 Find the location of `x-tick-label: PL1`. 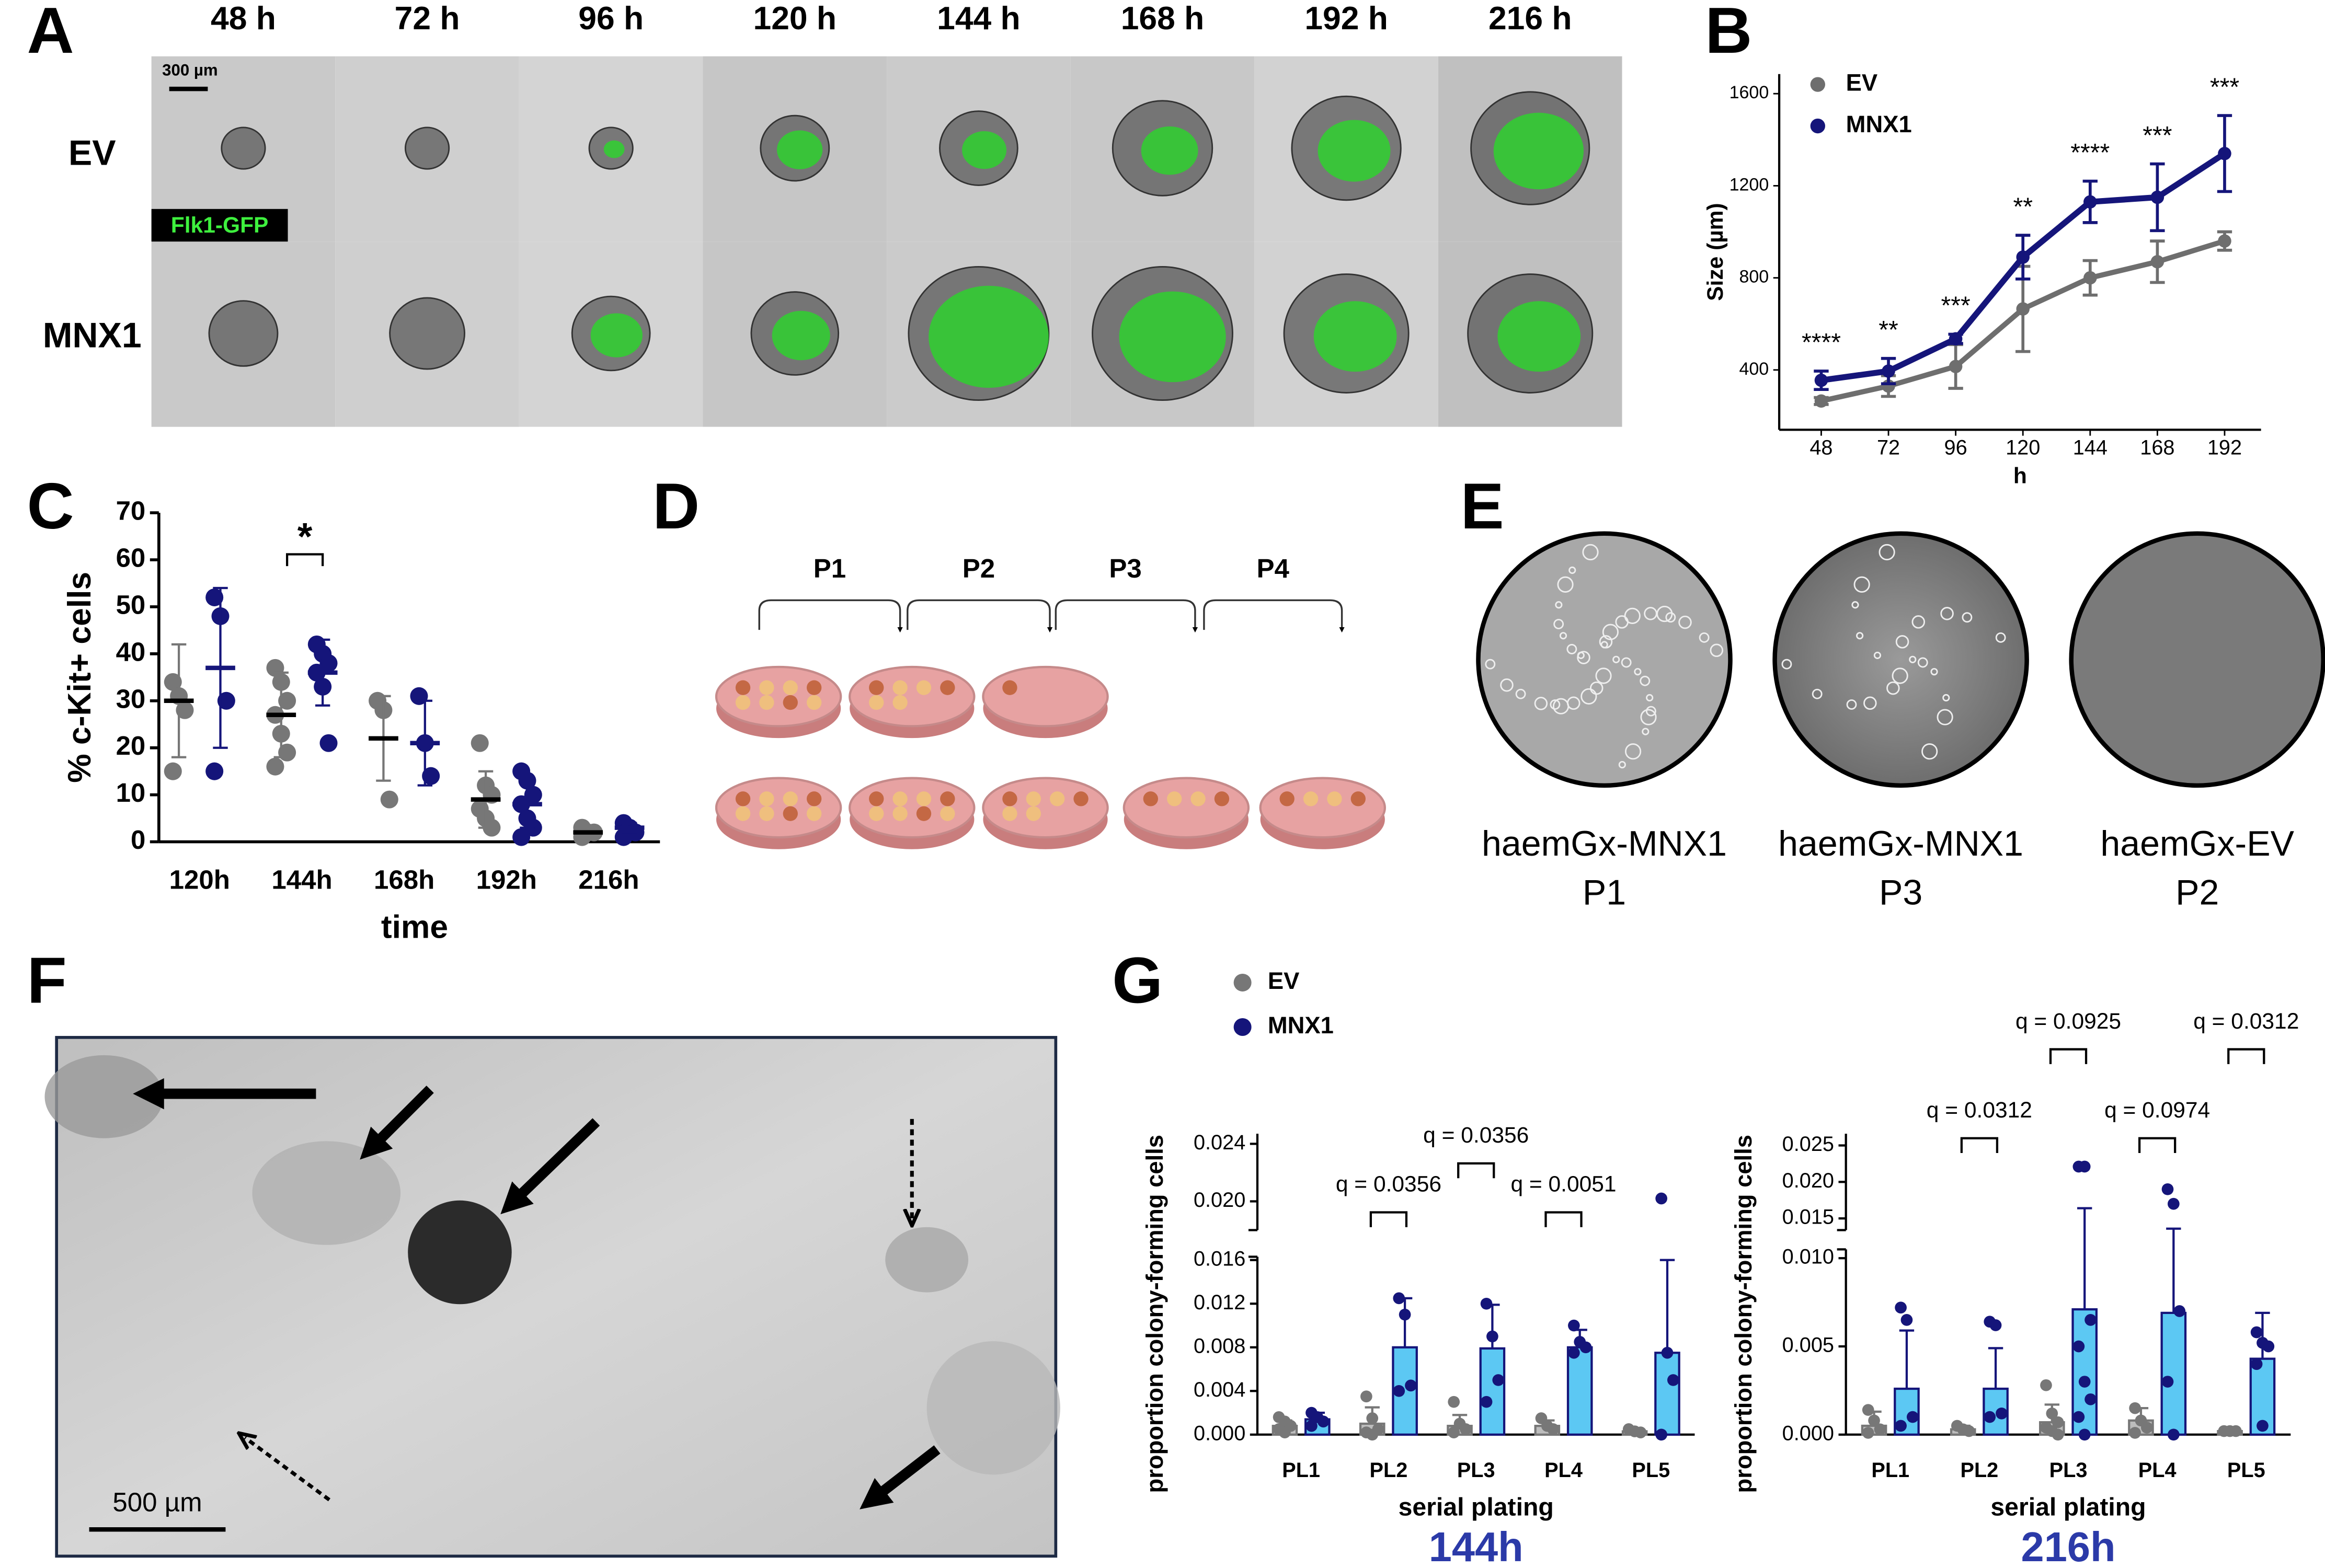

x-tick-label: PL1 is located at coordinates (1301, 1470).